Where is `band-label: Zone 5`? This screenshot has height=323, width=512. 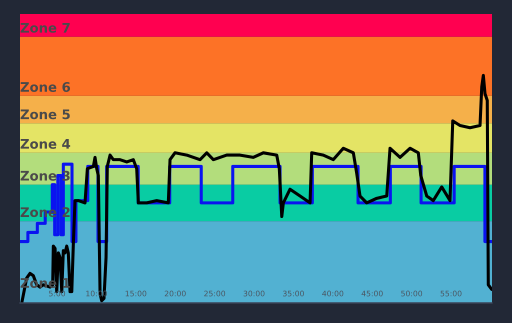 band-label: Zone 5 is located at coordinates (45, 114).